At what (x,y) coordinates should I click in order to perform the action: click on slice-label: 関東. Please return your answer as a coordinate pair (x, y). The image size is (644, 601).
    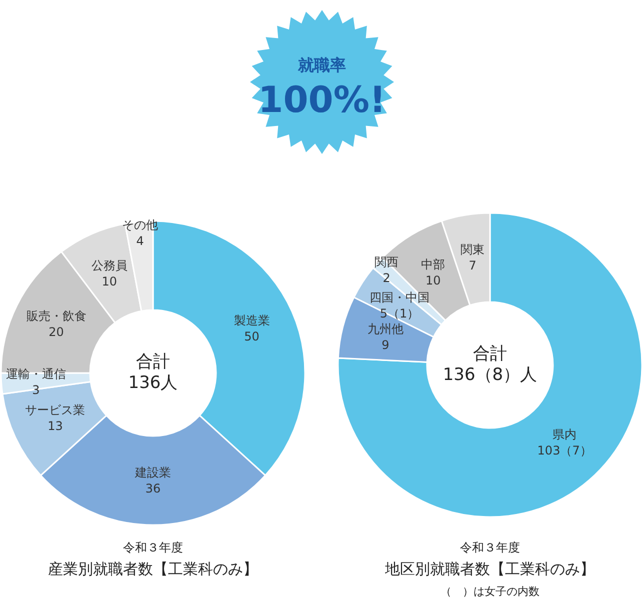
    Looking at the image, I should click on (472, 249).